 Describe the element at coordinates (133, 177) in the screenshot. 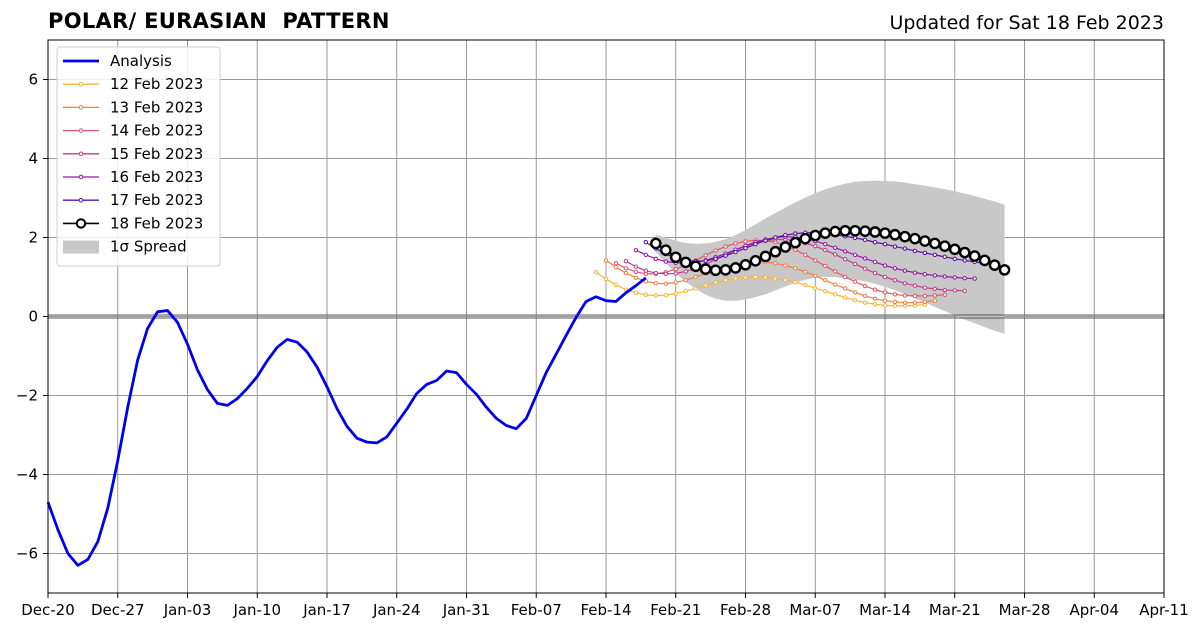

I see `legend-item: 16 Feb 2023` at that location.